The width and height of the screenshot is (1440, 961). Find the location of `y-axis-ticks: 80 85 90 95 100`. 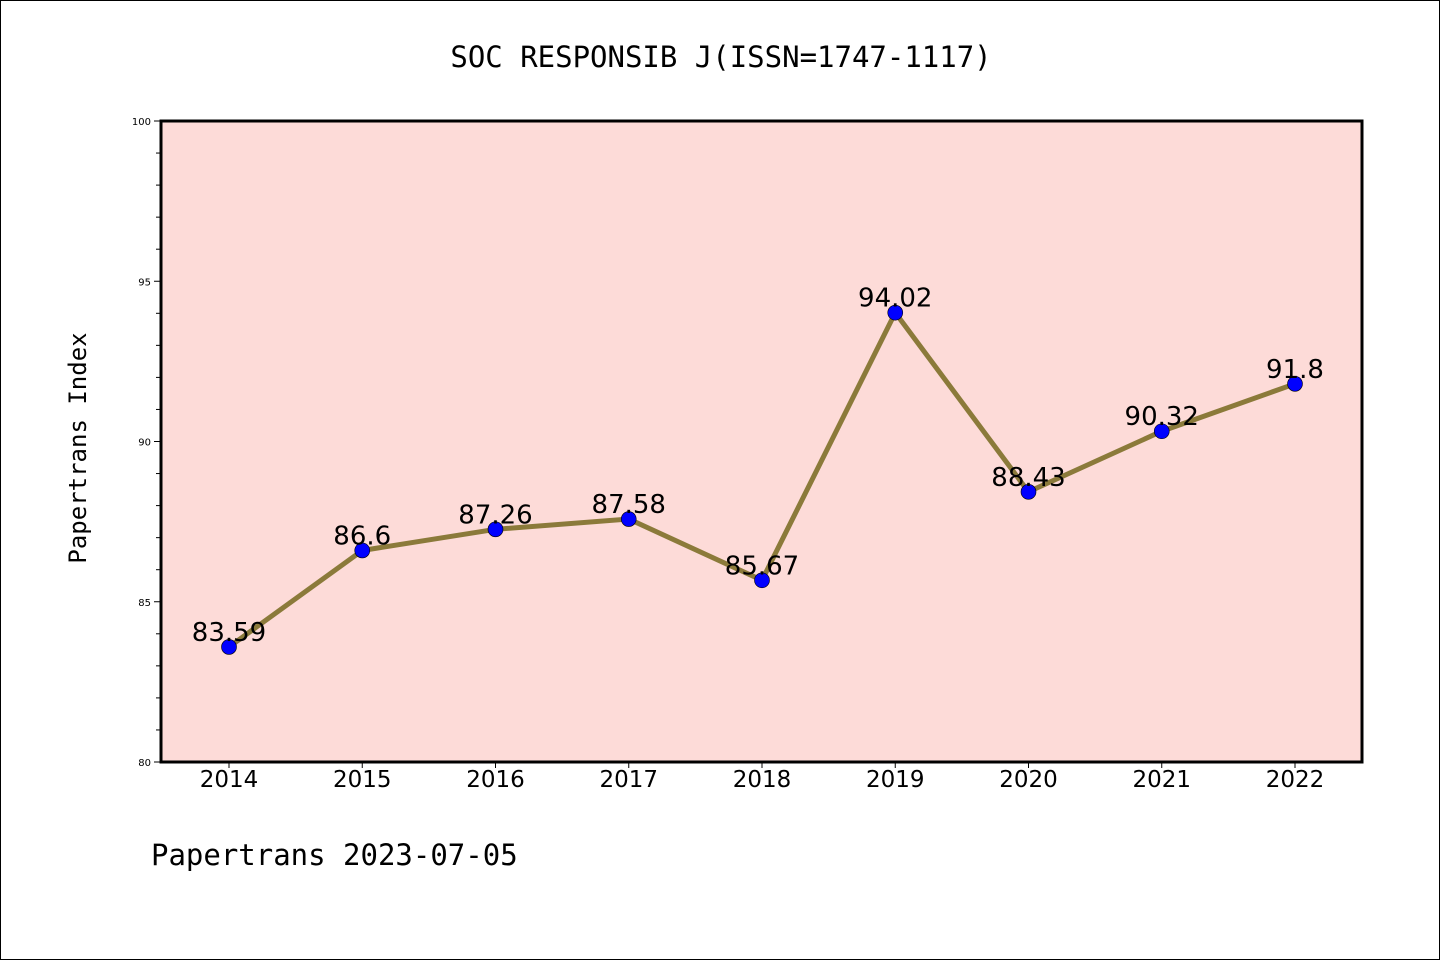

y-axis-ticks: 80 85 90 95 100 is located at coordinates (146, 443).